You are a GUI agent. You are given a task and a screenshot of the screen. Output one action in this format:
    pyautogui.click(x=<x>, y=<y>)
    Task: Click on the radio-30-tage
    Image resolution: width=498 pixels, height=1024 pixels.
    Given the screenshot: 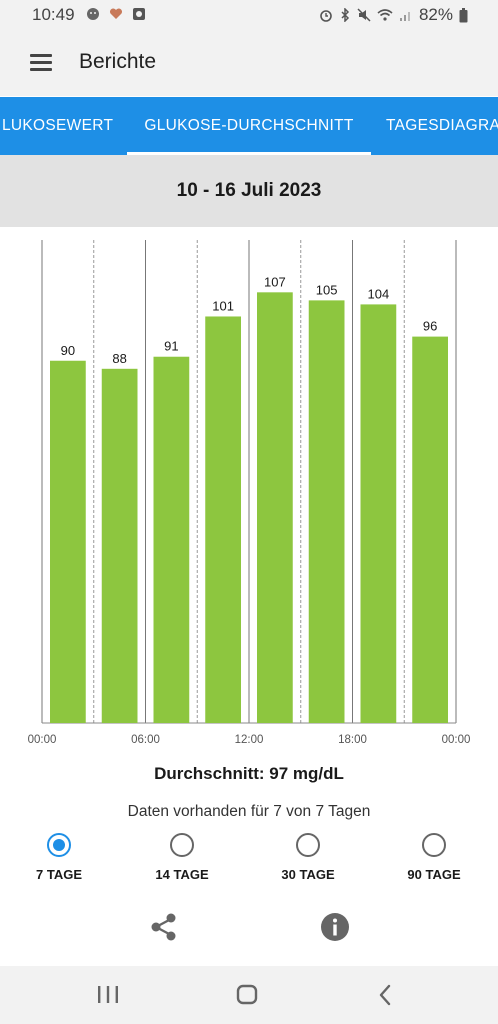 What is the action you would take?
    pyautogui.click(x=308, y=845)
    